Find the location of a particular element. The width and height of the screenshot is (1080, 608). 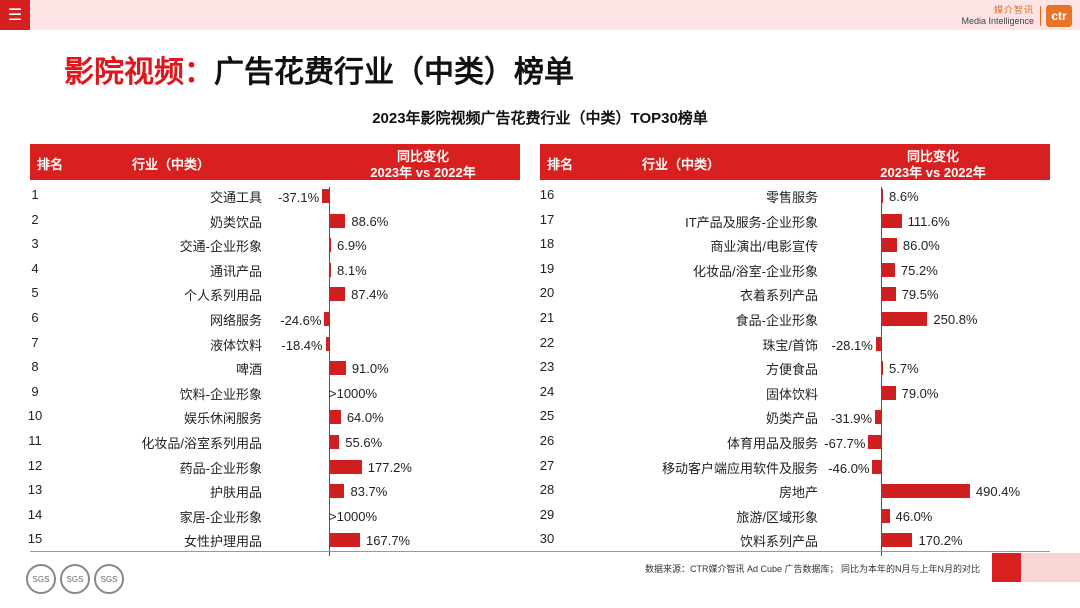

rank-number: 28 is located at coordinates (547, 490).